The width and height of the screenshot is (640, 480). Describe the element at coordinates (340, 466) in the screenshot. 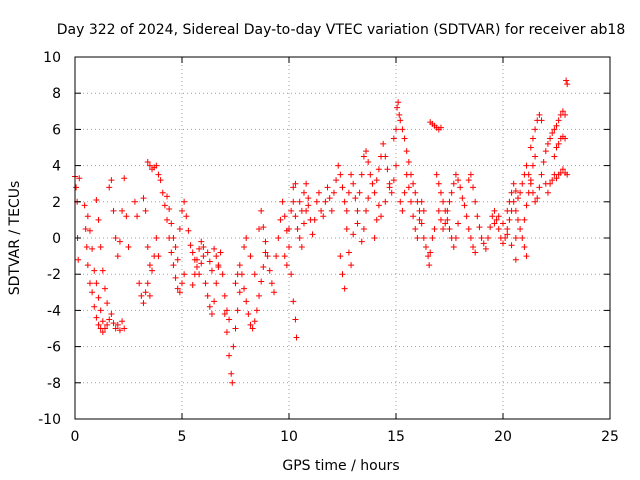

I see `x-axis-label: GPS time / hours` at that location.